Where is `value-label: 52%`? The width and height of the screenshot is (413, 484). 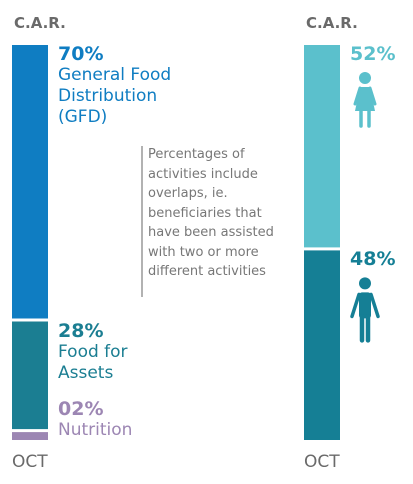 value-label: 52% is located at coordinates (373, 54).